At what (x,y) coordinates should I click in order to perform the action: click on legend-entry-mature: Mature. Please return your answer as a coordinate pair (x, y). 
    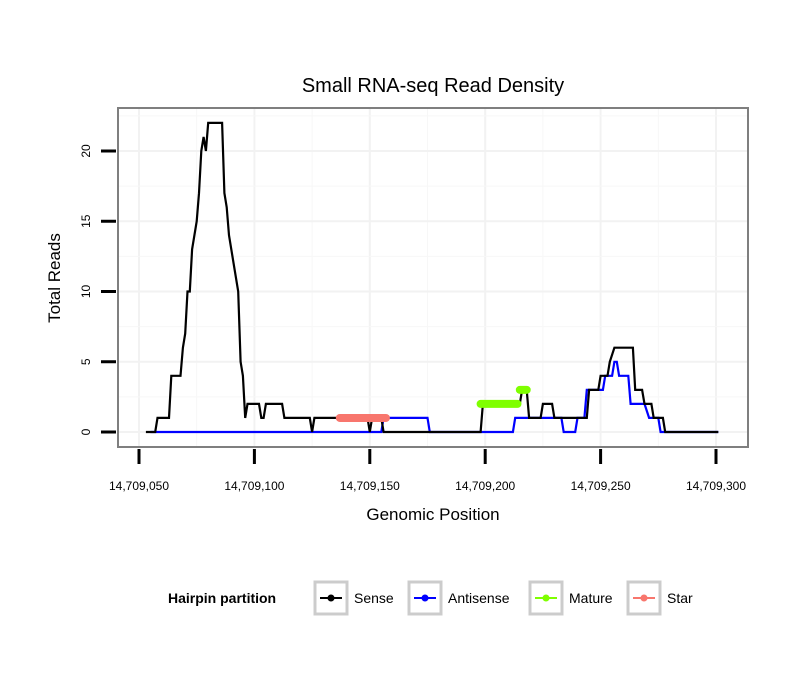
    Looking at the image, I should click on (570, 598).